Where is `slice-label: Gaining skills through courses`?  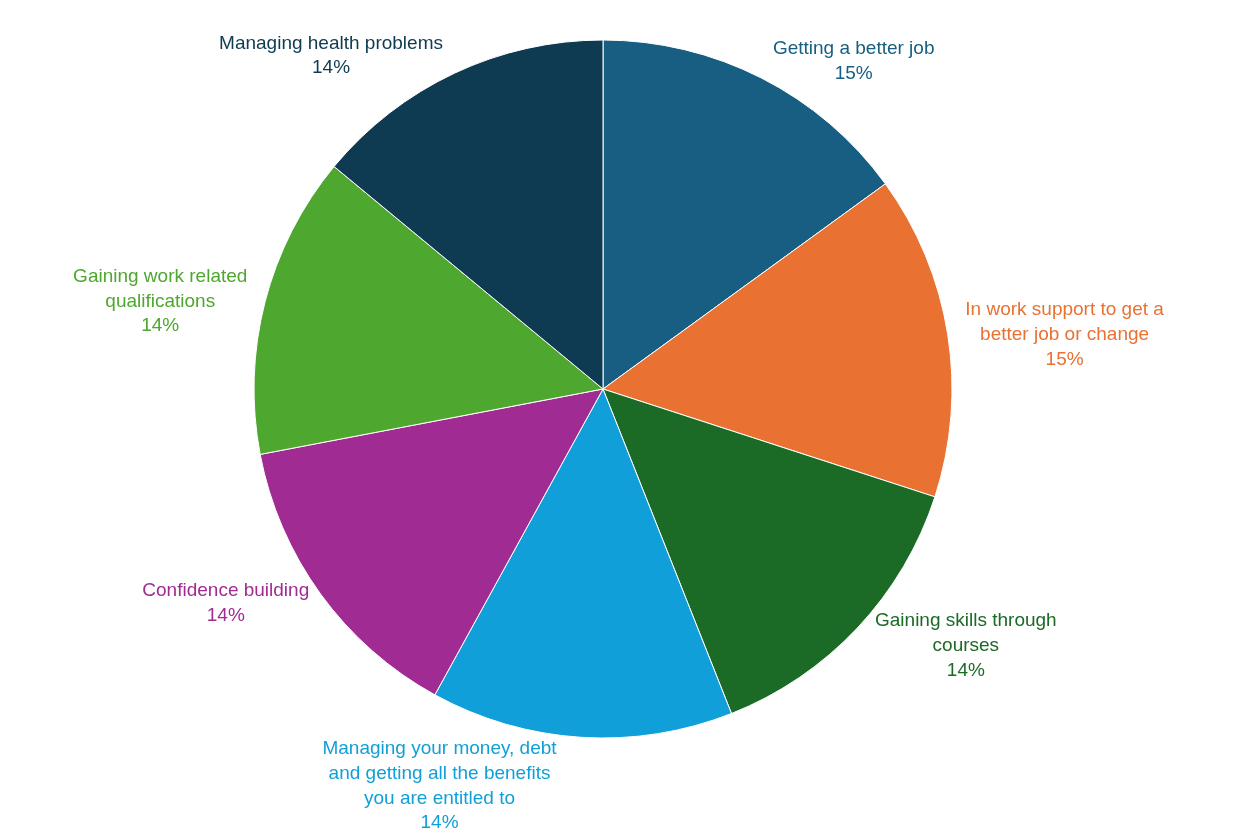 slice-label: Gaining skills through courses is located at coordinates (966, 632).